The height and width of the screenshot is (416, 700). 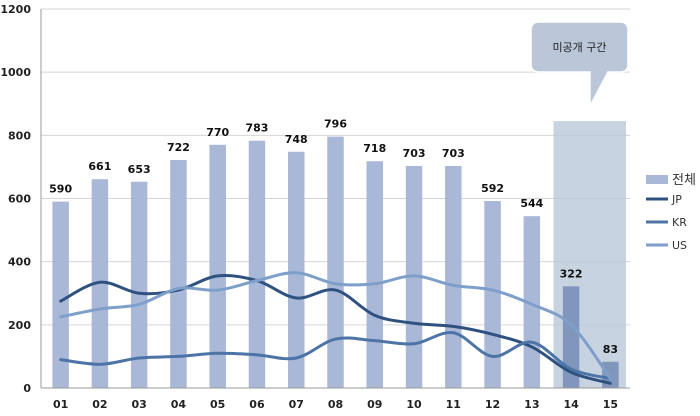 What do you see at coordinates (679, 245) in the screenshot?
I see `legend-label: US` at bounding box center [679, 245].